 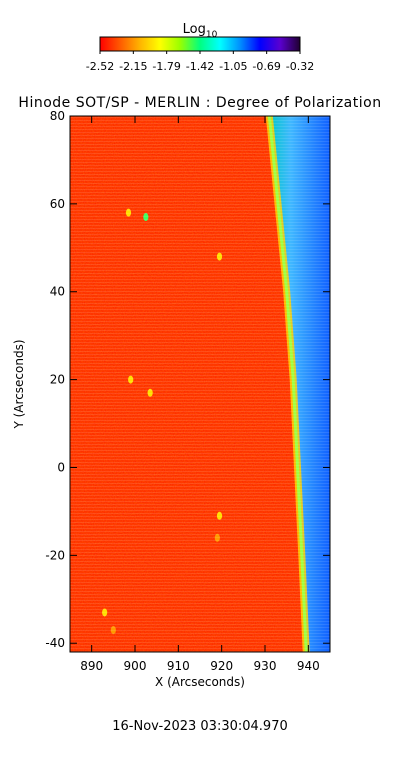 What do you see at coordinates (91, 666) in the screenshot?
I see `x-tick-label: 890` at bounding box center [91, 666].